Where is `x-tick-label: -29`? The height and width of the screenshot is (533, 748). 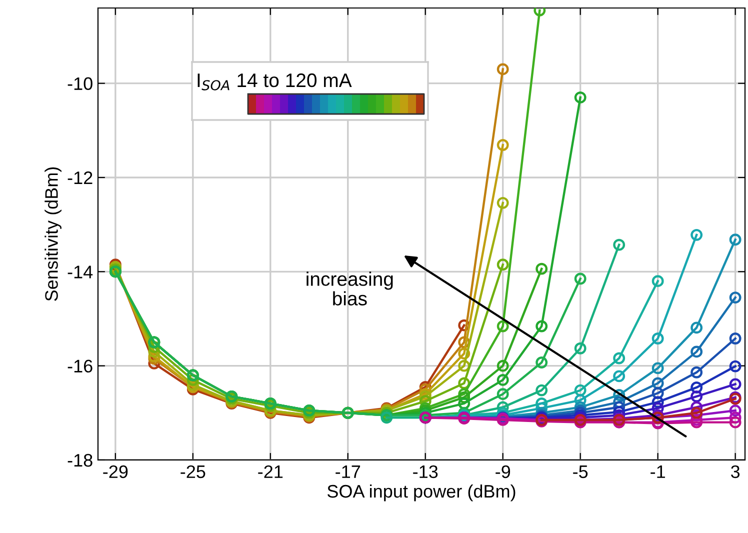
x-tick-label: -29 is located at coordinates (115, 471).